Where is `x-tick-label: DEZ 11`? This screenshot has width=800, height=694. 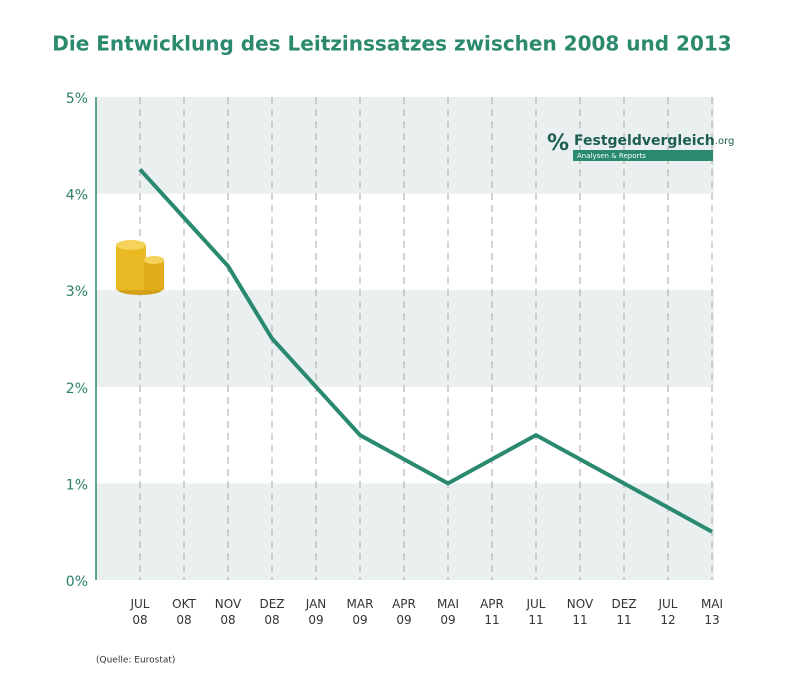
x-tick-label: DEZ 11 is located at coordinates (623, 612).